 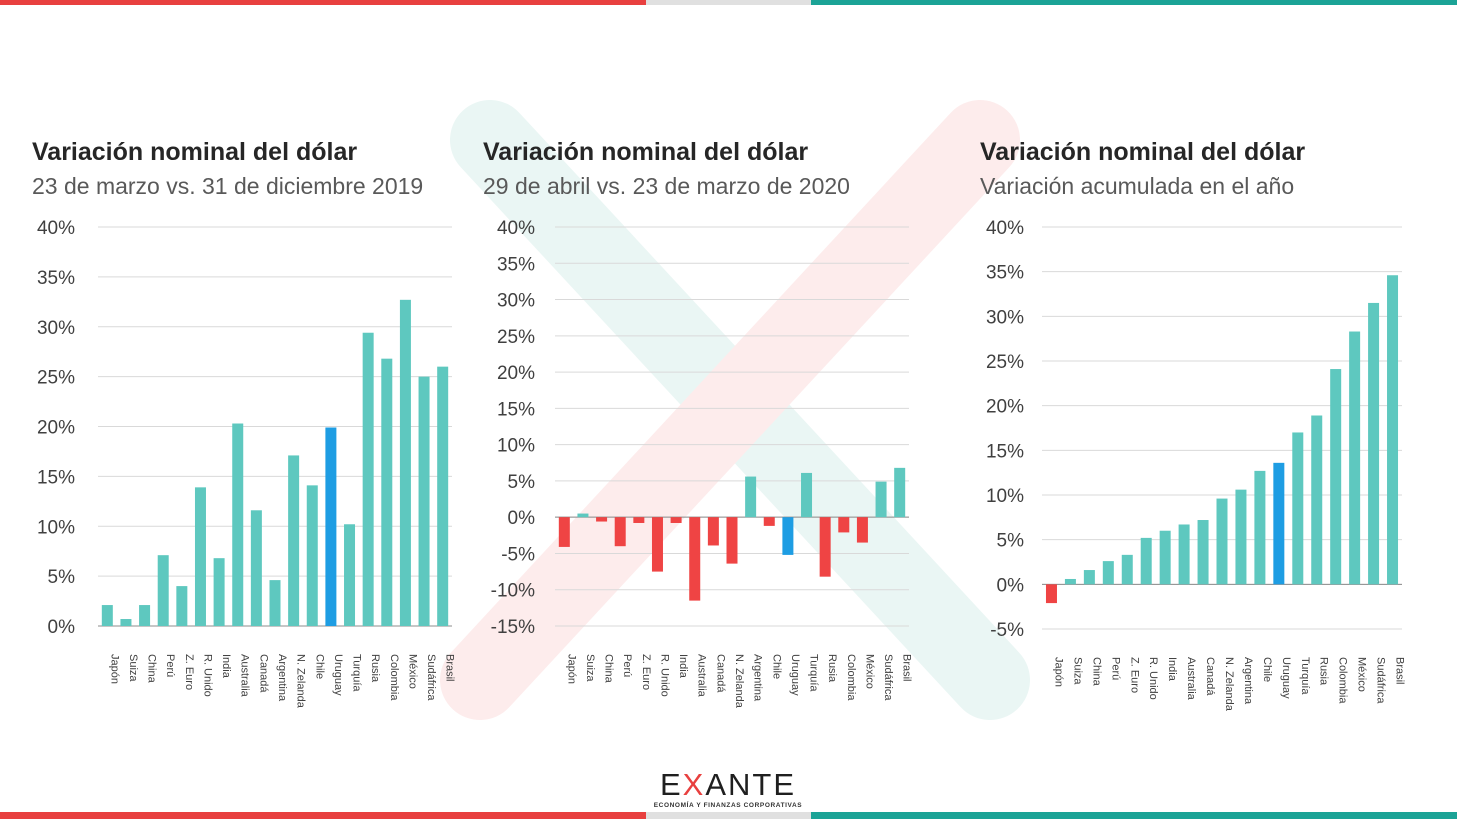 I want to click on y-tick-label: 15%, so click(x=1005, y=451).